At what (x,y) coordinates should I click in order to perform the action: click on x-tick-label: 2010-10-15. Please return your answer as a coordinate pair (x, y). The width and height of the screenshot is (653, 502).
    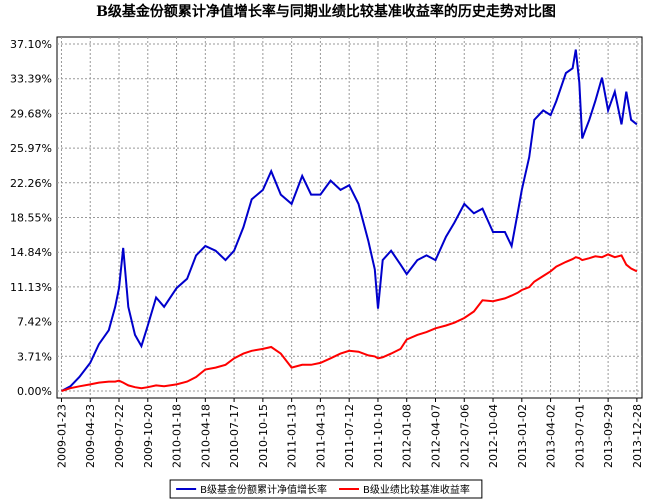
    Looking at the image, I should click on (263, 436).